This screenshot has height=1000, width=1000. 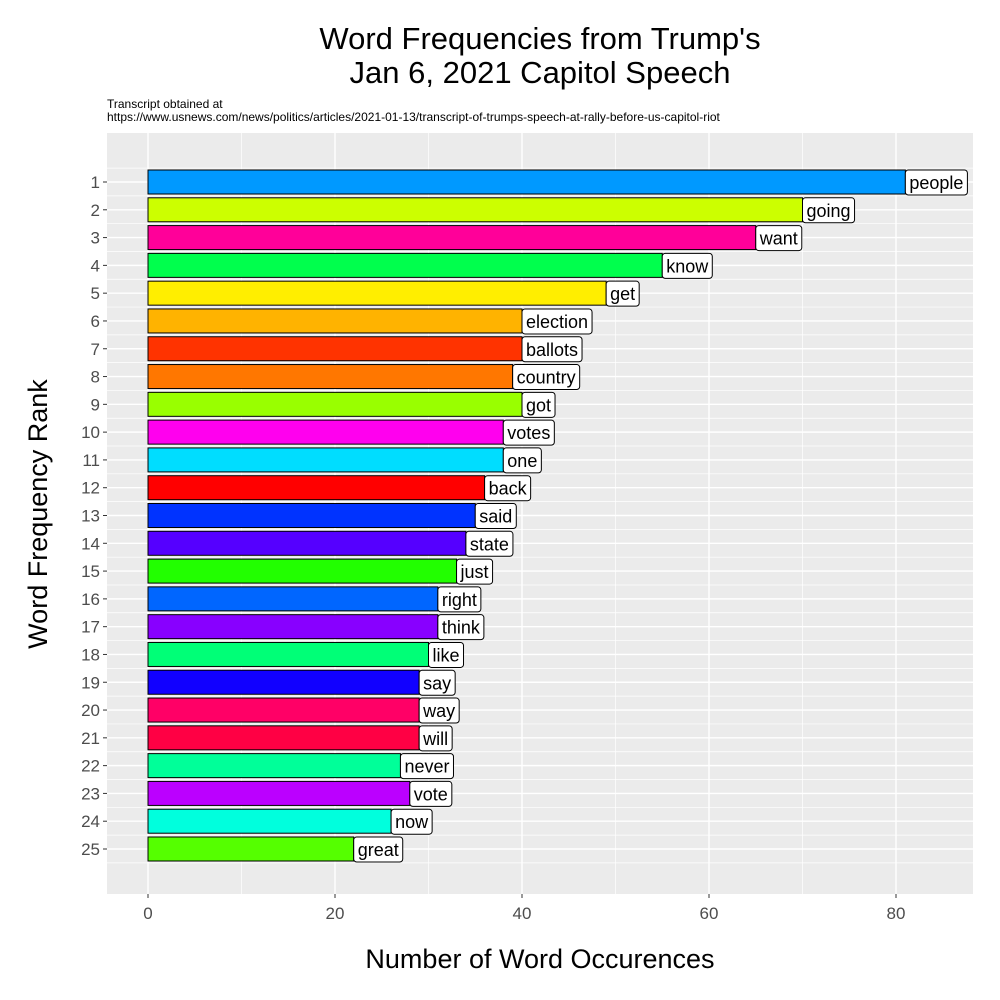 I want to click on word-label: know, so click(x=687, y=265).